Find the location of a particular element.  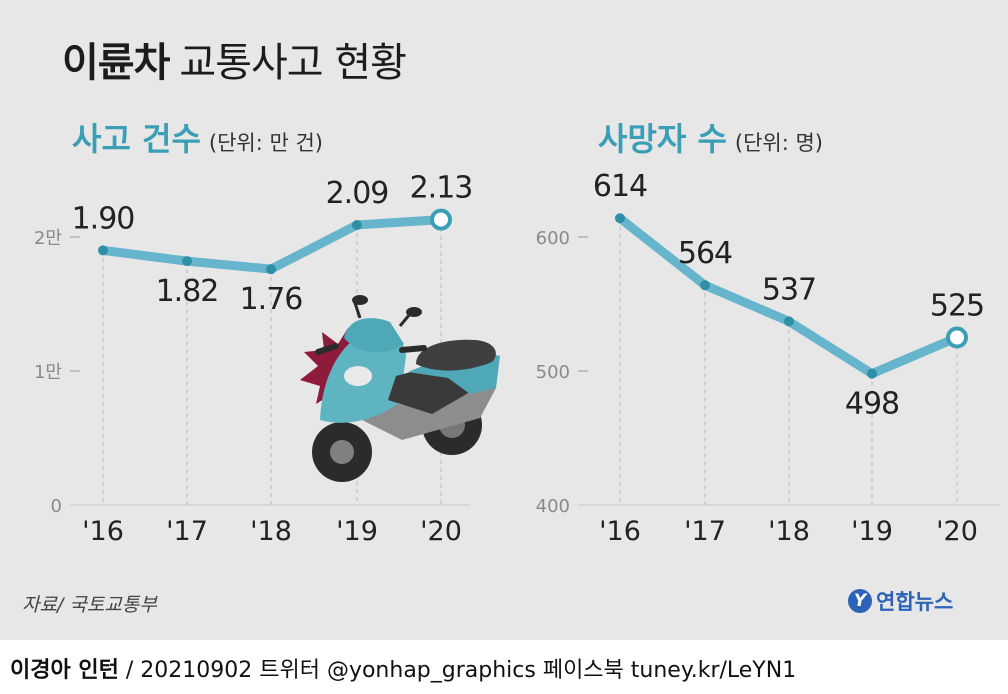

accidents-category-label: '17 is located at coordinates (187, 531).